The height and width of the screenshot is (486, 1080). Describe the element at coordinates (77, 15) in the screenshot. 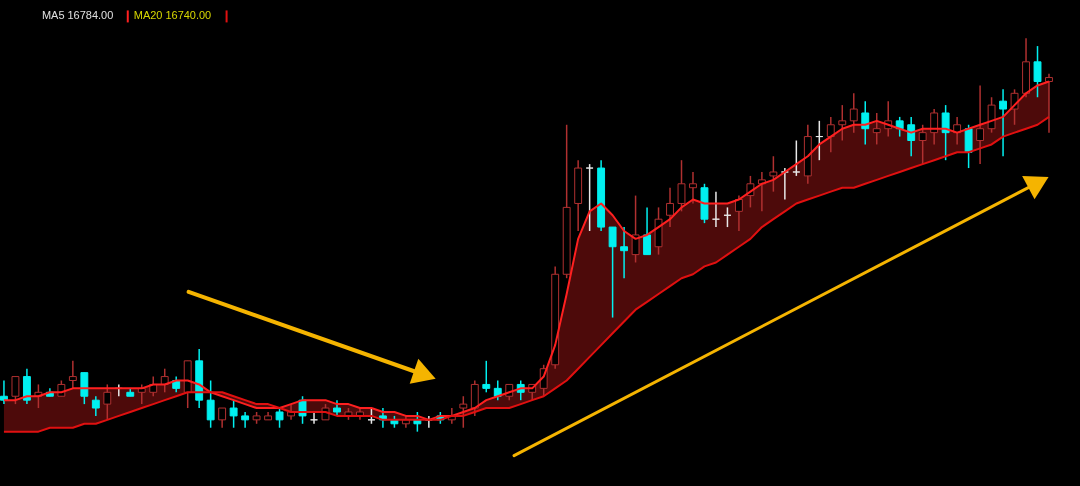

I see `legend-label: MA5 16784.00` at that location.